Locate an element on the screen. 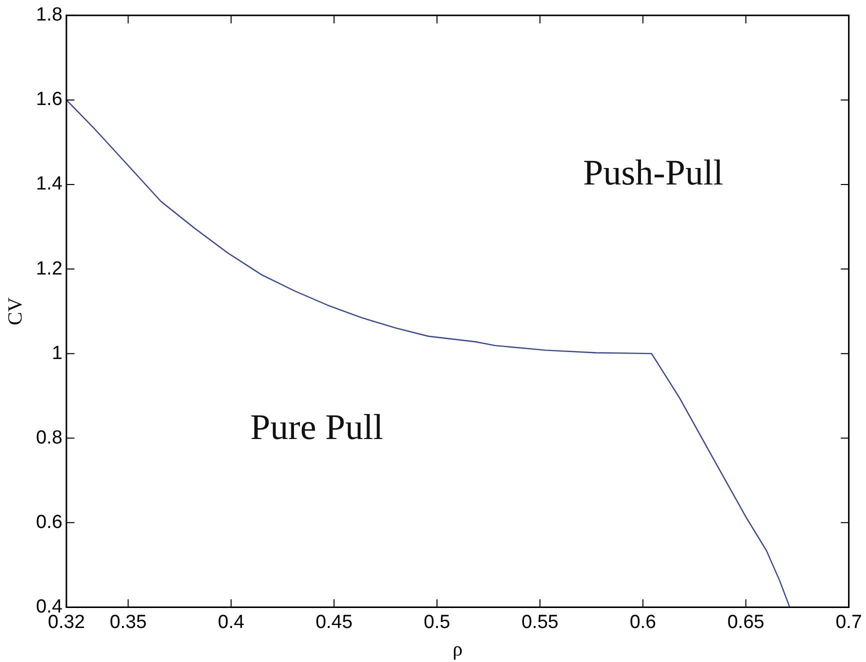  x-tick-label: 0.6 is located at coordinates (643, 622).